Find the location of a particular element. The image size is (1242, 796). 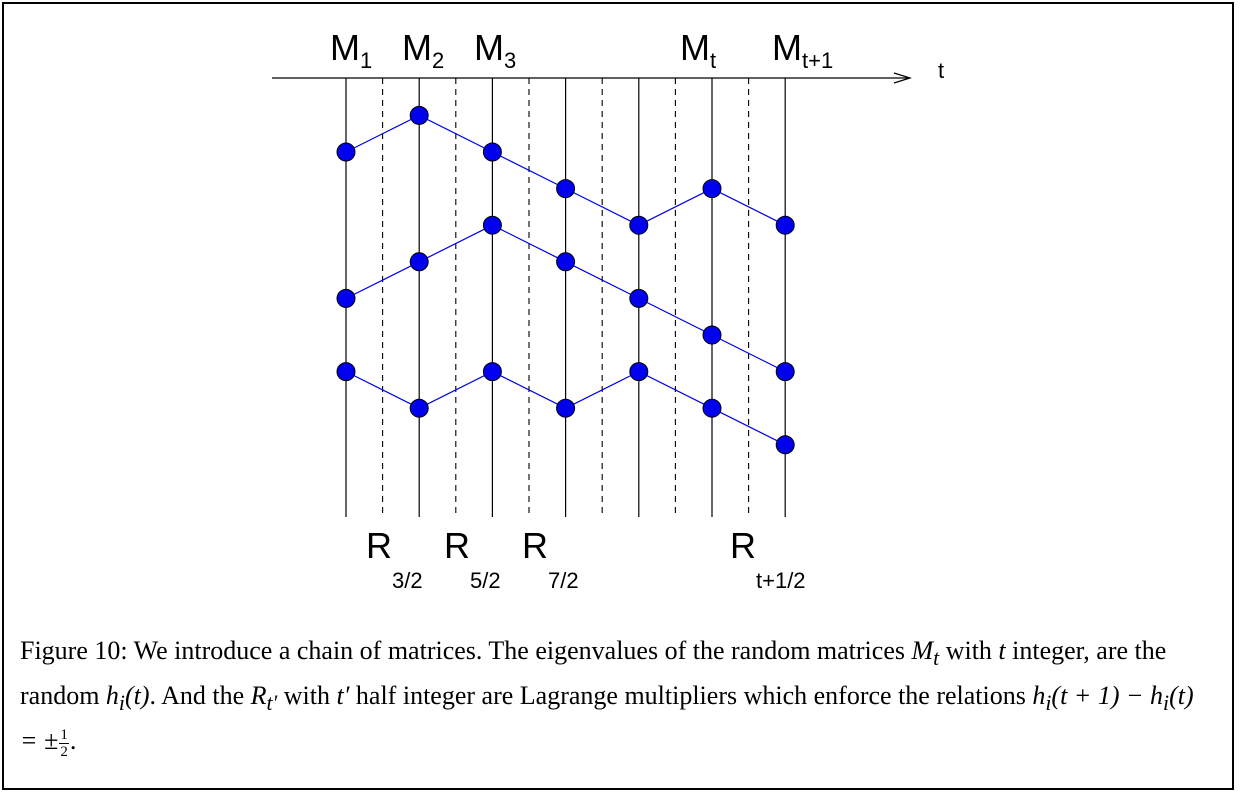

math-t-prime: t′ is located at coordinates (343, 696).